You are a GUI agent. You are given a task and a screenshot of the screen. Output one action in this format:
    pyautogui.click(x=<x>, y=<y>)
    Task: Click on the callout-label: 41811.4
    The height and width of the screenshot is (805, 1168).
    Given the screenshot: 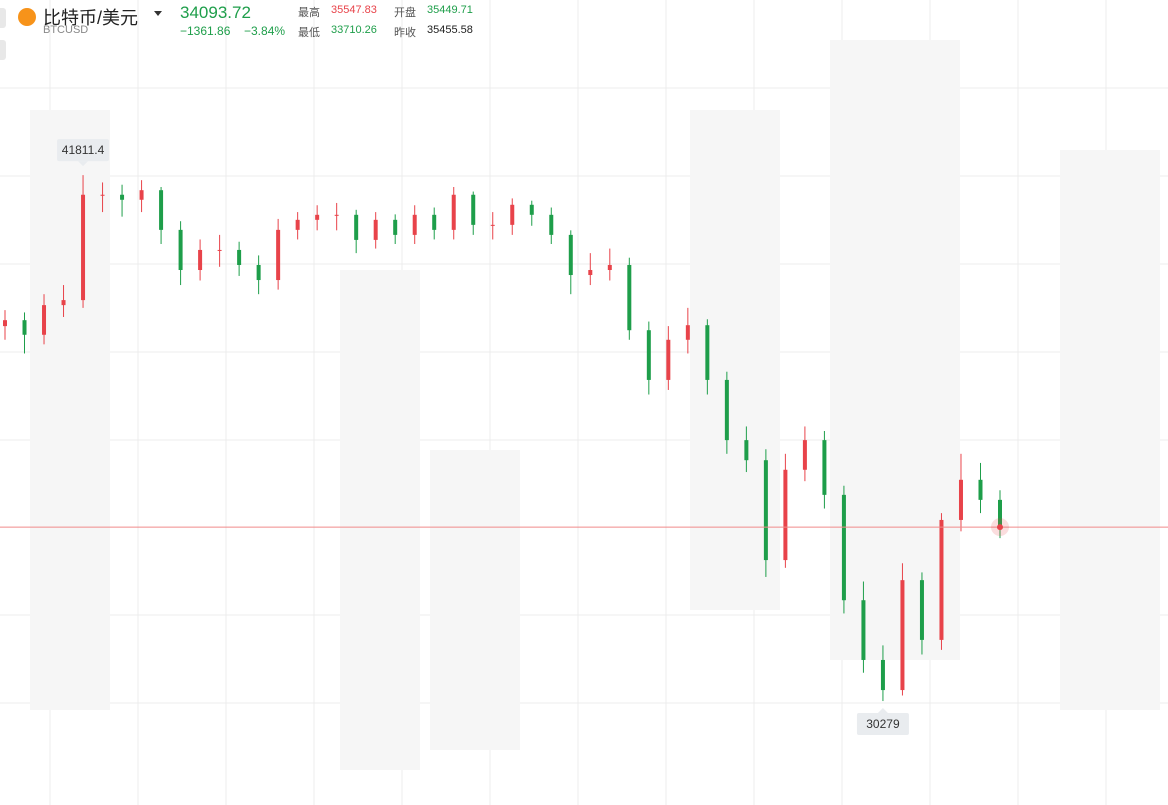 What is the action you would take?
    pyautogui.click(x=83, y=150)
    